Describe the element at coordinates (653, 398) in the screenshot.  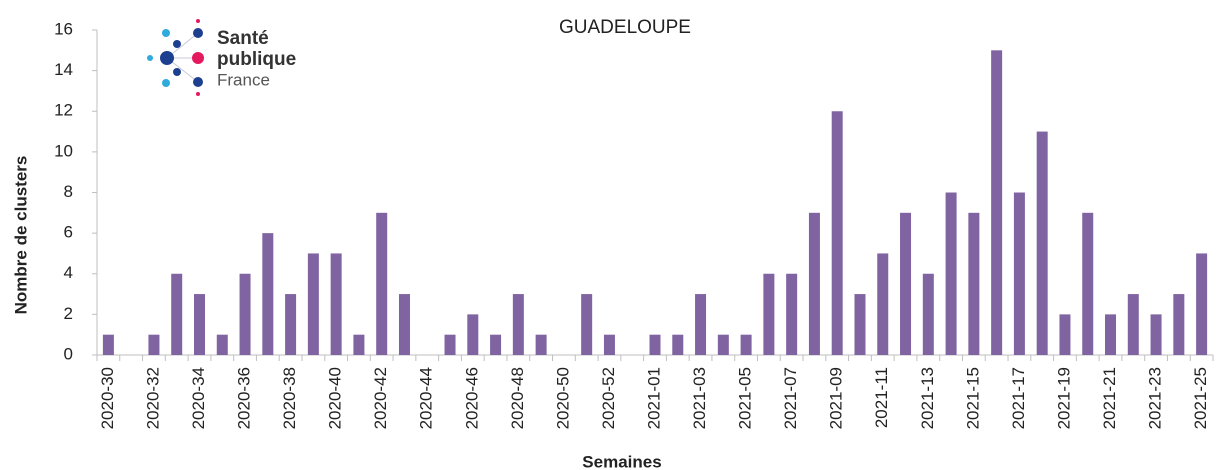
I see `x-tick-label: 2021-01` at that location.